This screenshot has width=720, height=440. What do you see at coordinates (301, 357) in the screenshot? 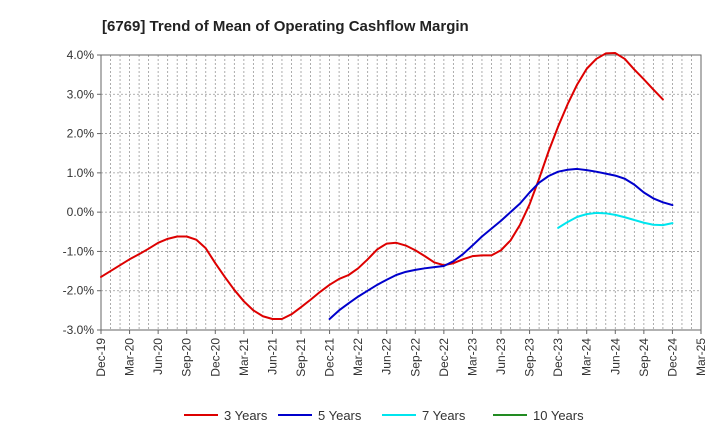
I see `x-tick-label: Sep-21` at bounding box center [301, 357].